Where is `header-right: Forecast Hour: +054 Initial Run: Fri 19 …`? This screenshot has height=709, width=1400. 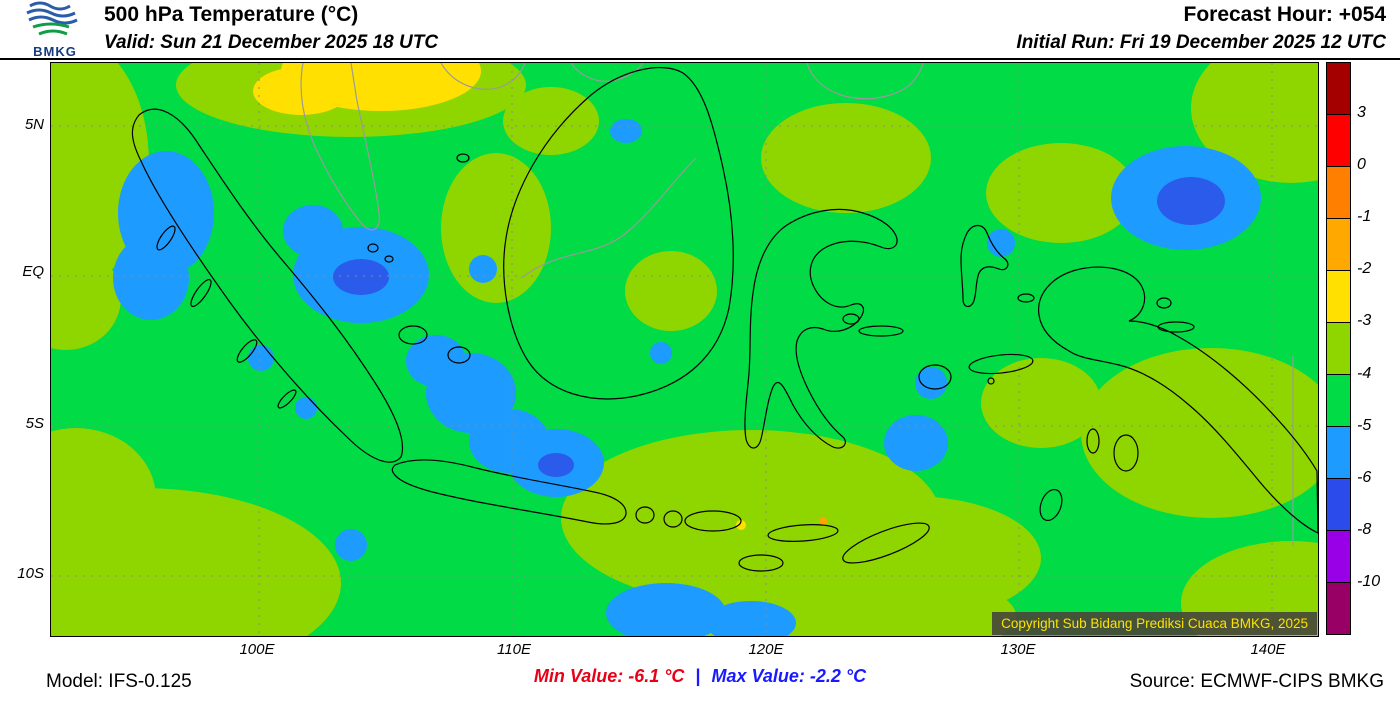
header-right: Forecast Hour: +054 Initial Run: Fri 19 … is located at coordinates (1201, 28).